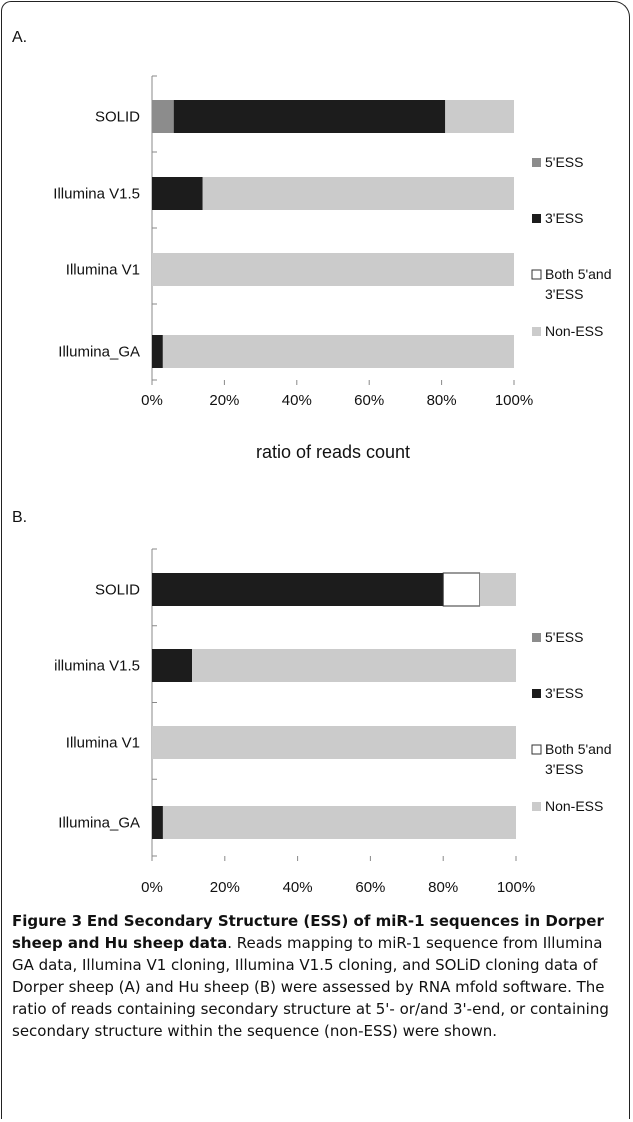 The height and width of the screenshot is (1122, 633). What do you see at coordinates (117, 590) in the screenshot?
I see `panel-b-category-label: SOLID` at bounding box center [117, 590].